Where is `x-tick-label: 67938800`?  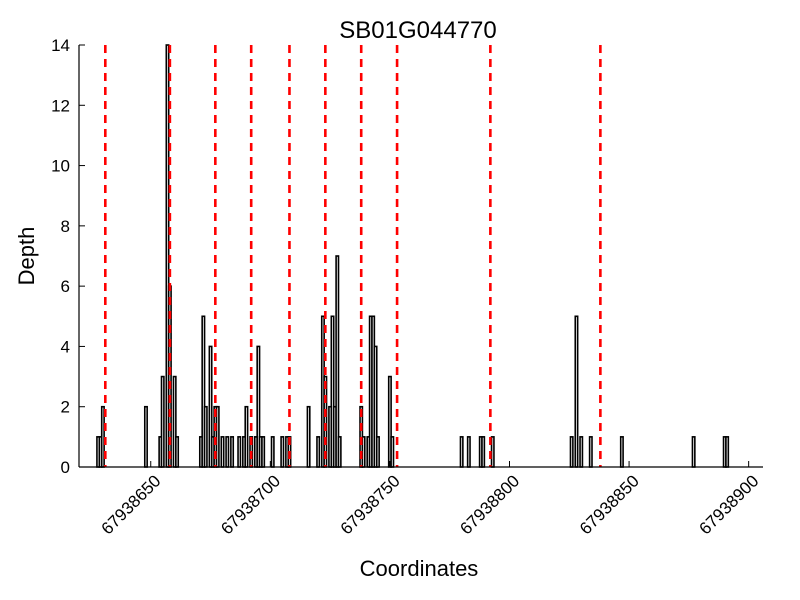 x-tick-label: 67938800 is located at coordinates (489, 504).